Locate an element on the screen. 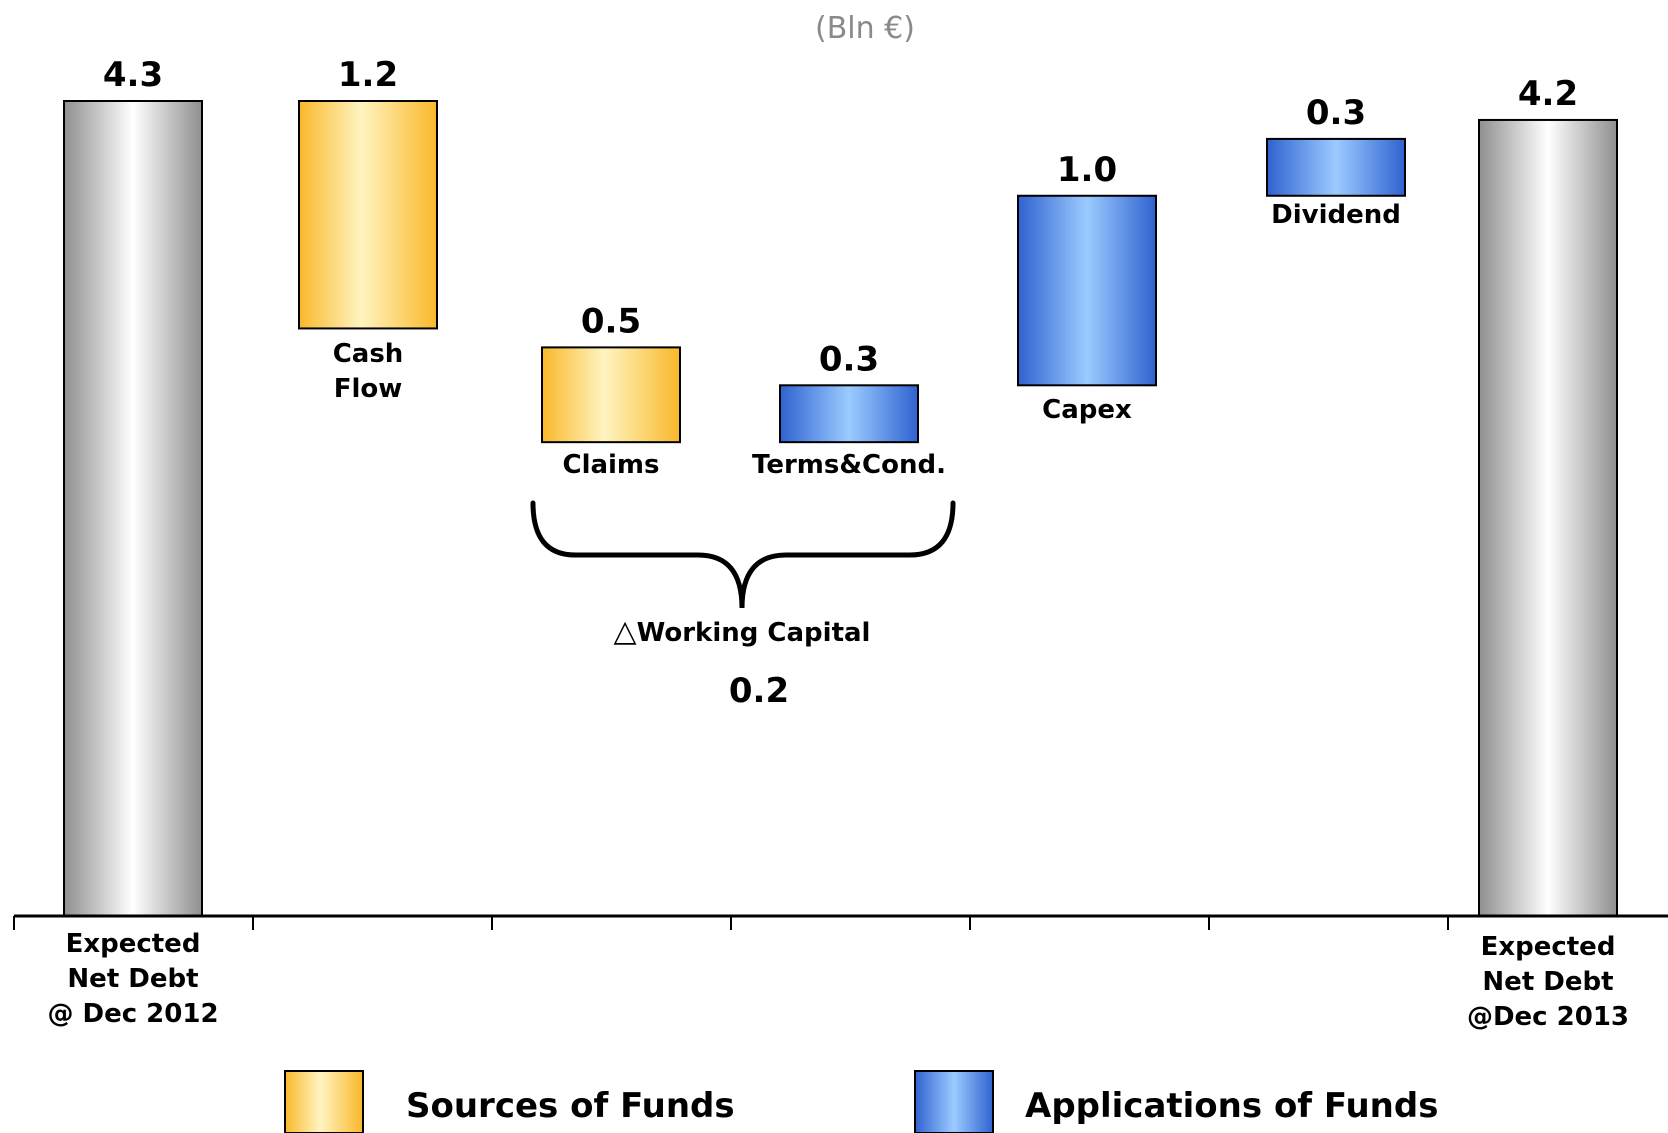 Image resolution: width=1668 pixels, height=1133 pixels. category-label-line-6-1: Net Debt is located at coordinates (1547, 982).